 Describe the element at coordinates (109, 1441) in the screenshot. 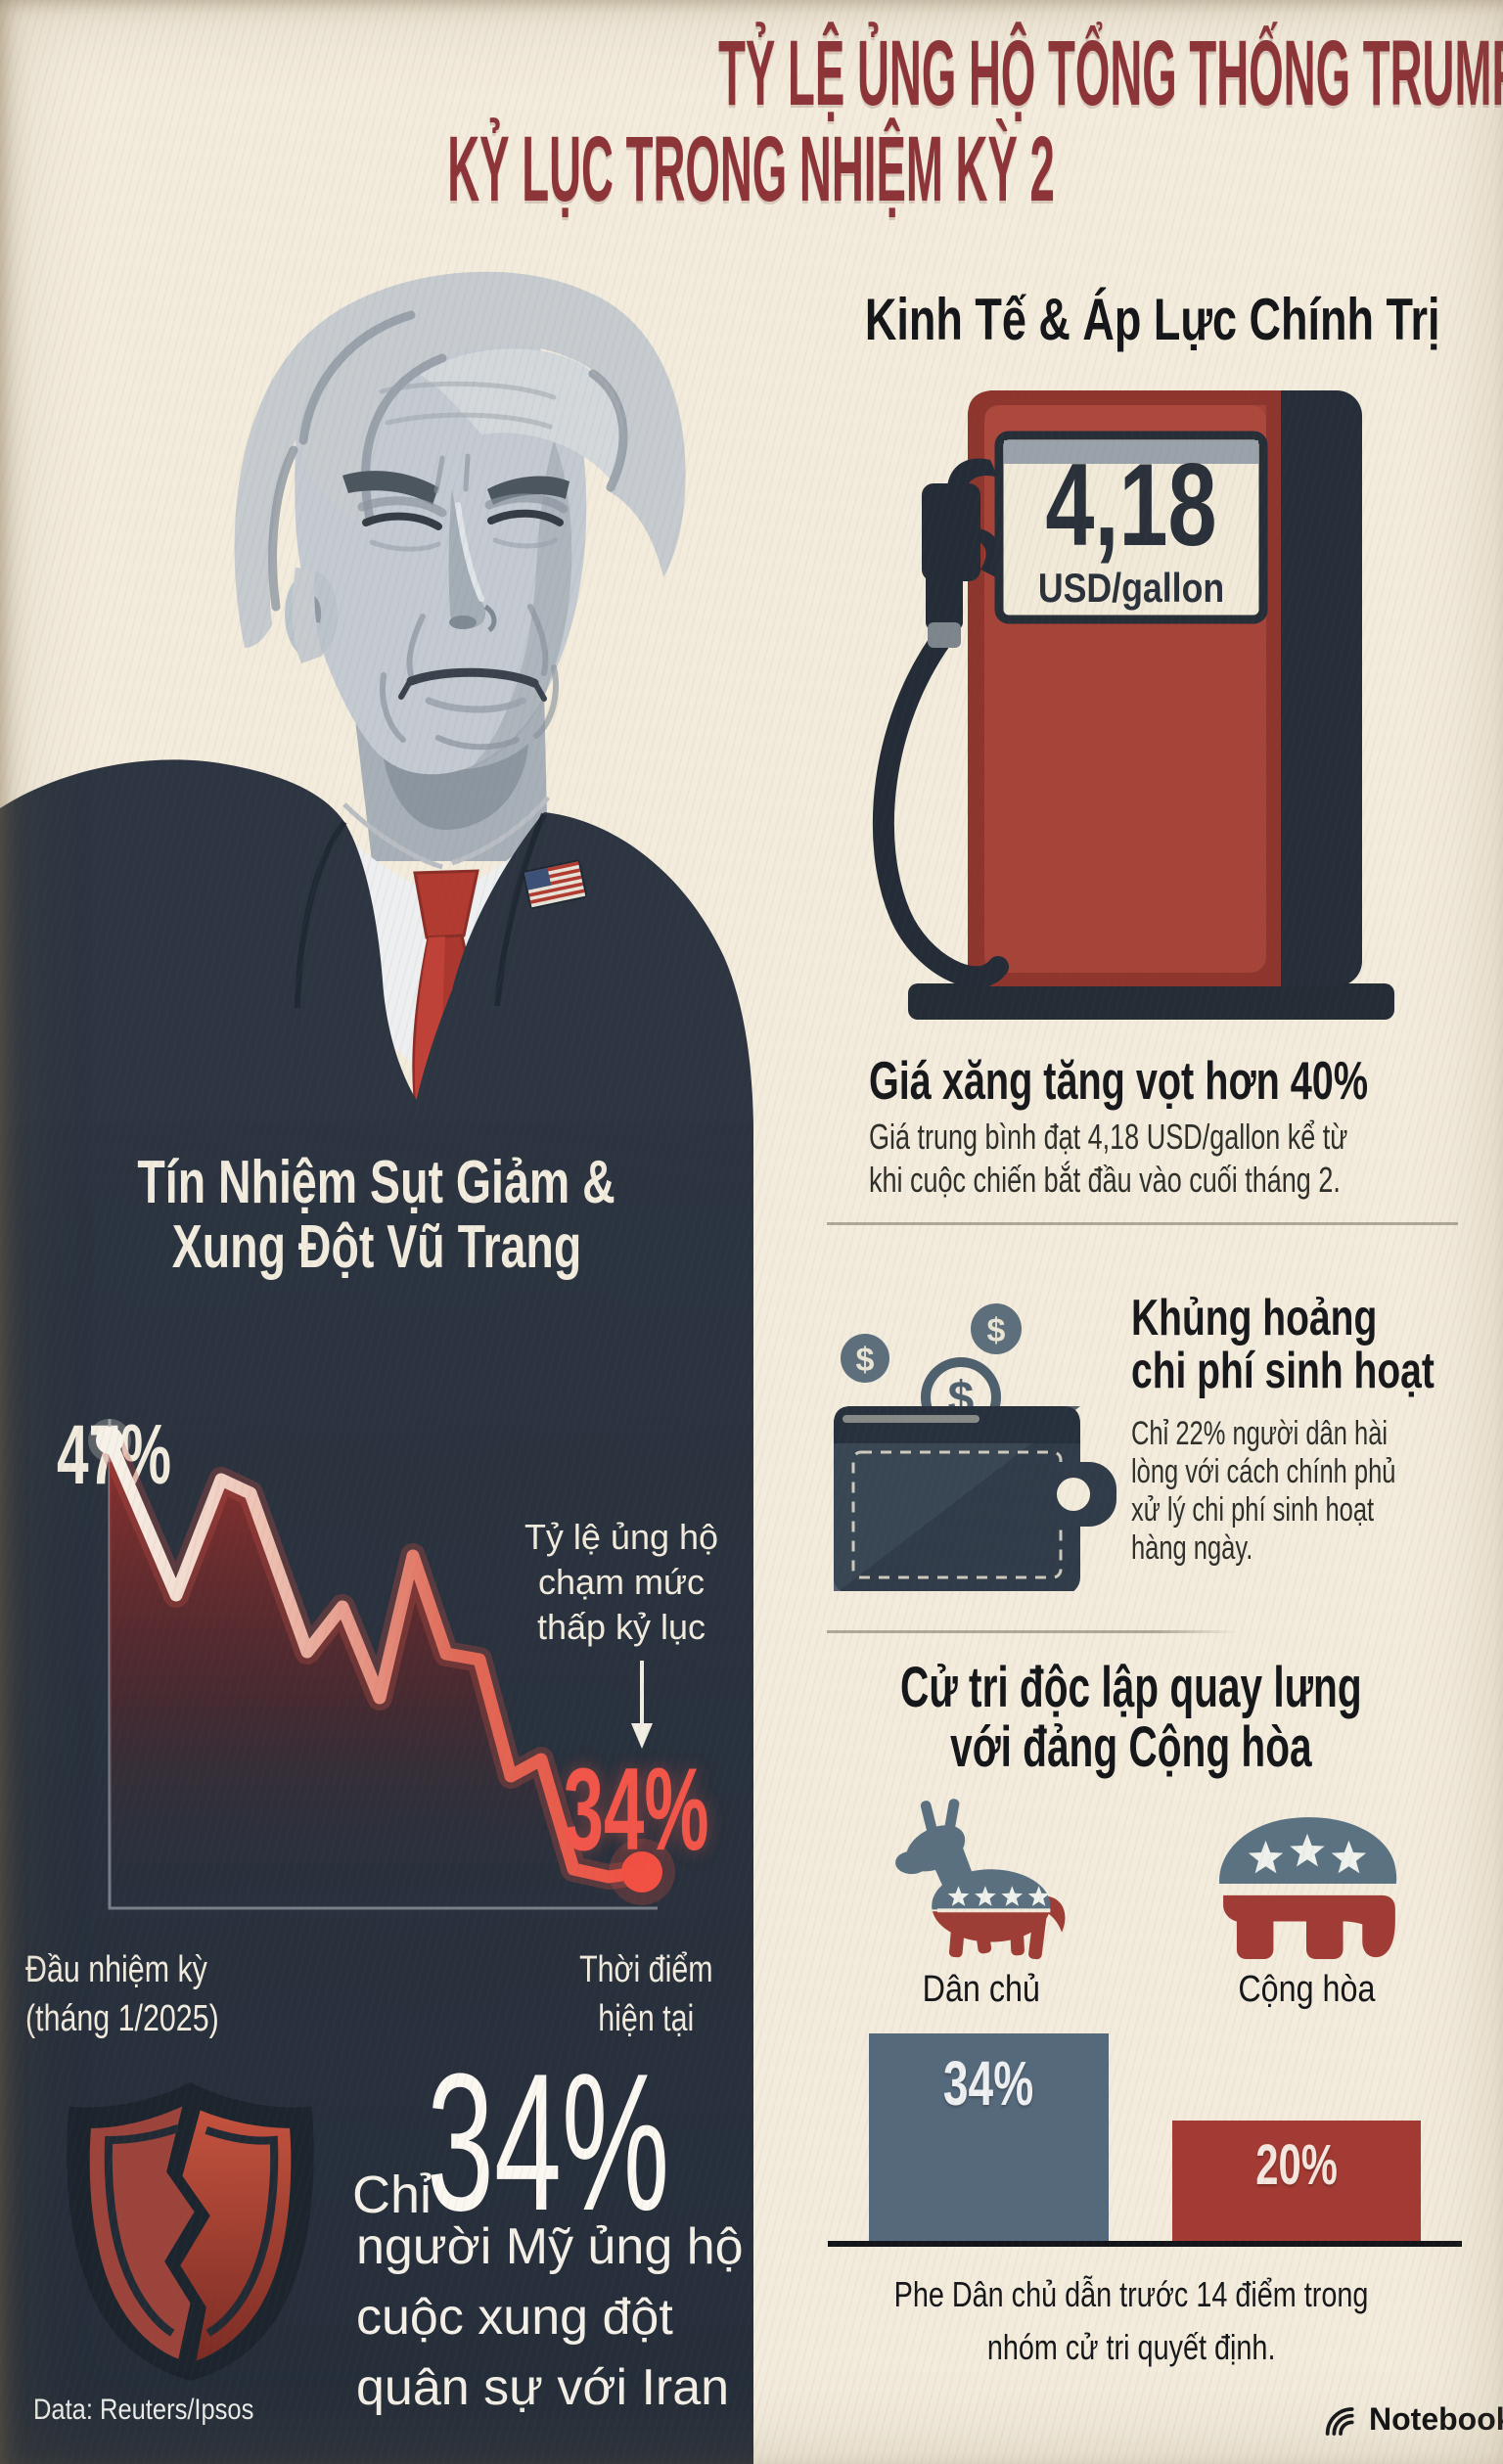

I see `chart-start-dot` at that location.